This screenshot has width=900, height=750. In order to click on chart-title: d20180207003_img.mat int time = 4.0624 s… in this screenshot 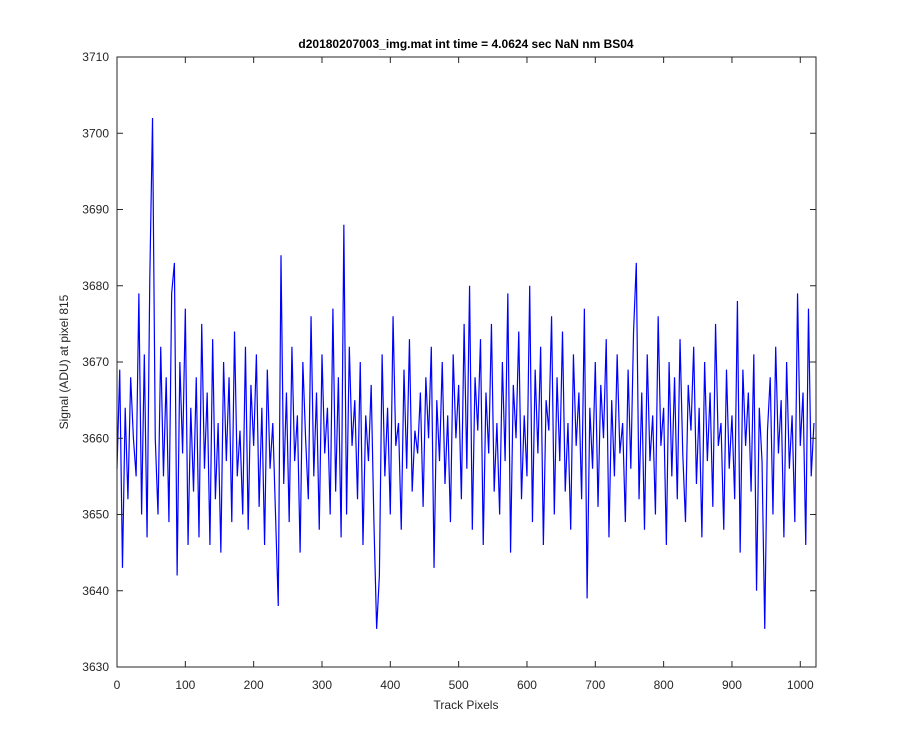, I will do `click(466, 44)`.